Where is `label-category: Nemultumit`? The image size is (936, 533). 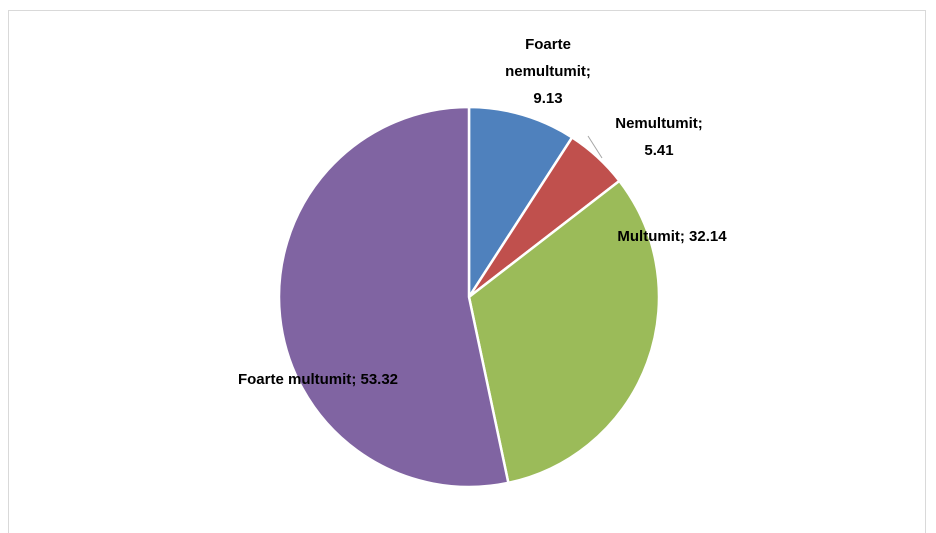 label-category: Nemultumit is located at coordinates (656, 123).